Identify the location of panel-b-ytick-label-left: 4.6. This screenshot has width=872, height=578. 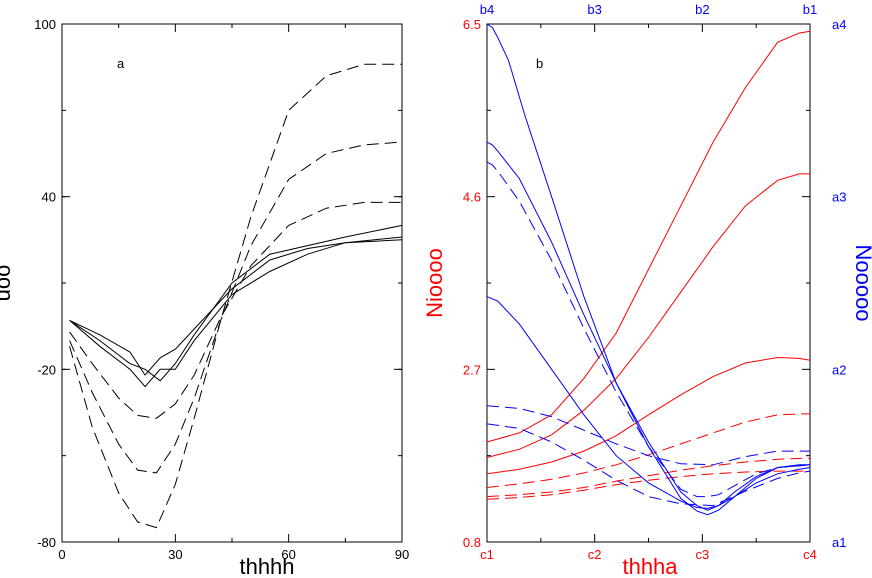
(472, 197).